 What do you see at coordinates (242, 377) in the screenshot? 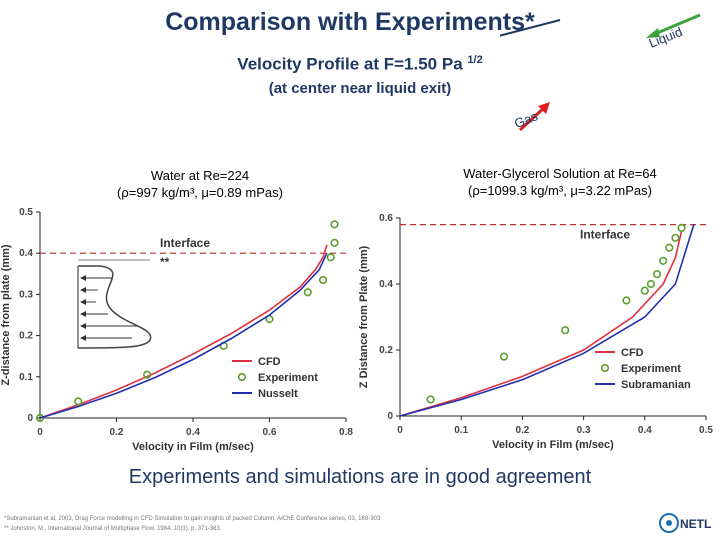
I see `left-chart-legend-marker` at bounding box center [242, 377].